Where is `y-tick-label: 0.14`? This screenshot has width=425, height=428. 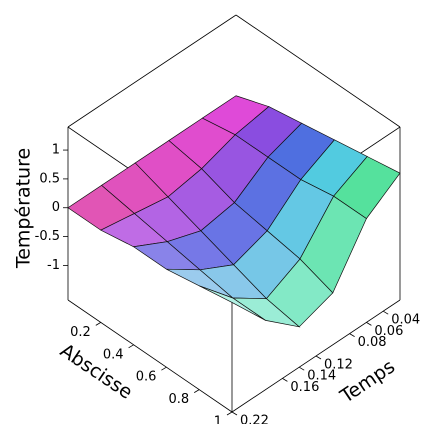 y-tick-label: 0.14 is located at coordinates (321, 376).